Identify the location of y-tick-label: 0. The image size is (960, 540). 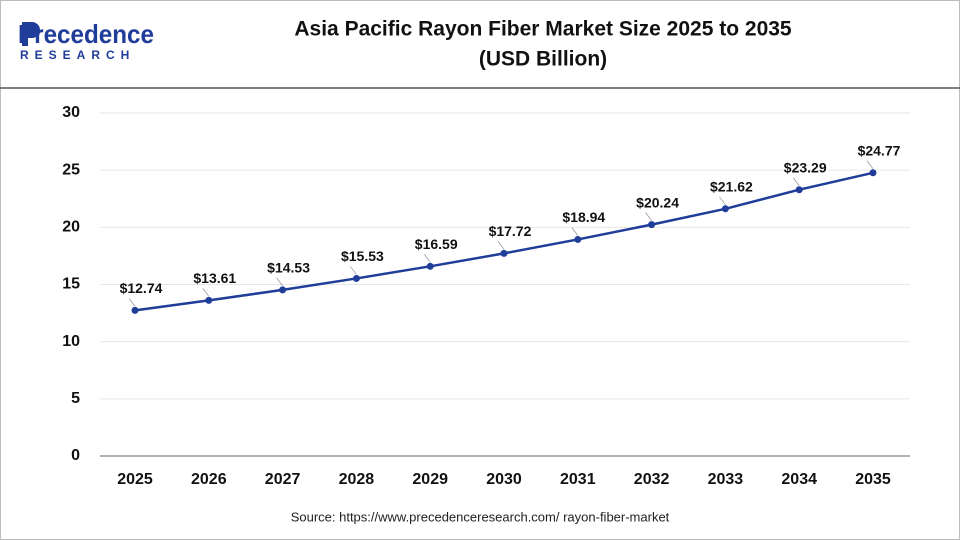
(75, 455).